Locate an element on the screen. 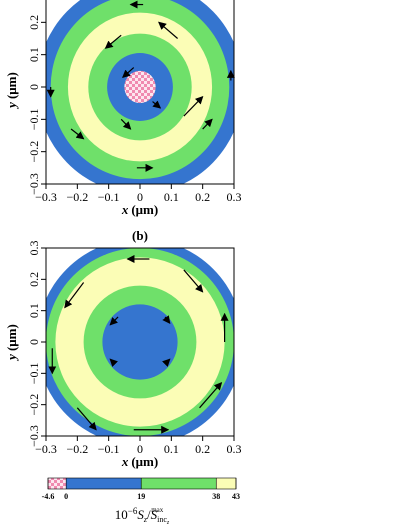 The height and width of the screenshot is (529, 409). panel-a-y-axis-label: y(μm) is located at coordinates (11, 91).